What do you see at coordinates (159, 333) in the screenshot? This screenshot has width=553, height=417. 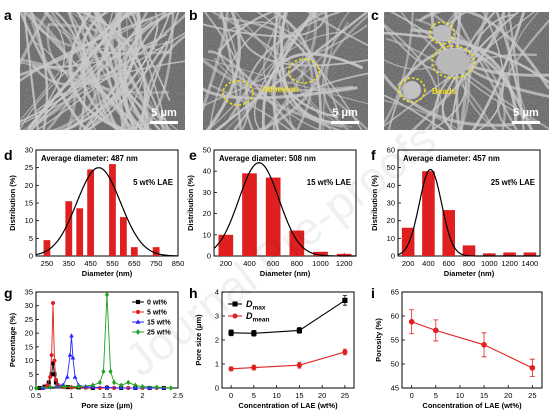 I see `legend-entry: 25 wt%` at bounding box center [159, 333].